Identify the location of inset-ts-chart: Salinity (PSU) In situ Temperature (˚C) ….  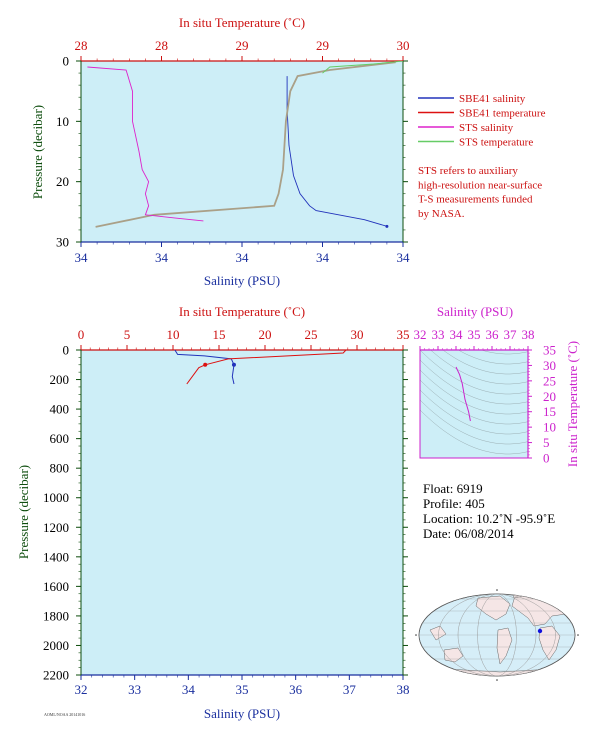
(496, 354).